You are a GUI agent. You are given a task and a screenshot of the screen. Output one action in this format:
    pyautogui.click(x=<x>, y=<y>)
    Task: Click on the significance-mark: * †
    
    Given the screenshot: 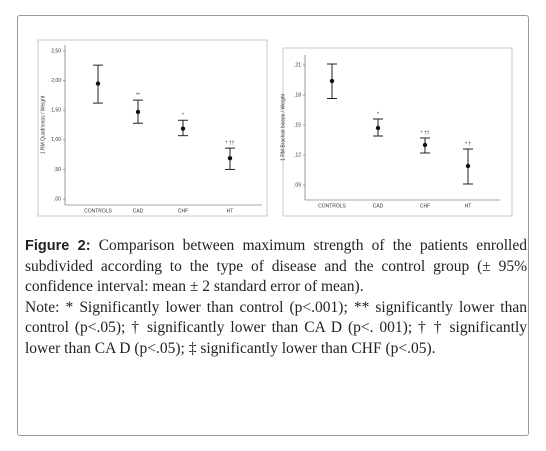 What is the action you would take?
    pyautogui.click(x=468, y=144)
    